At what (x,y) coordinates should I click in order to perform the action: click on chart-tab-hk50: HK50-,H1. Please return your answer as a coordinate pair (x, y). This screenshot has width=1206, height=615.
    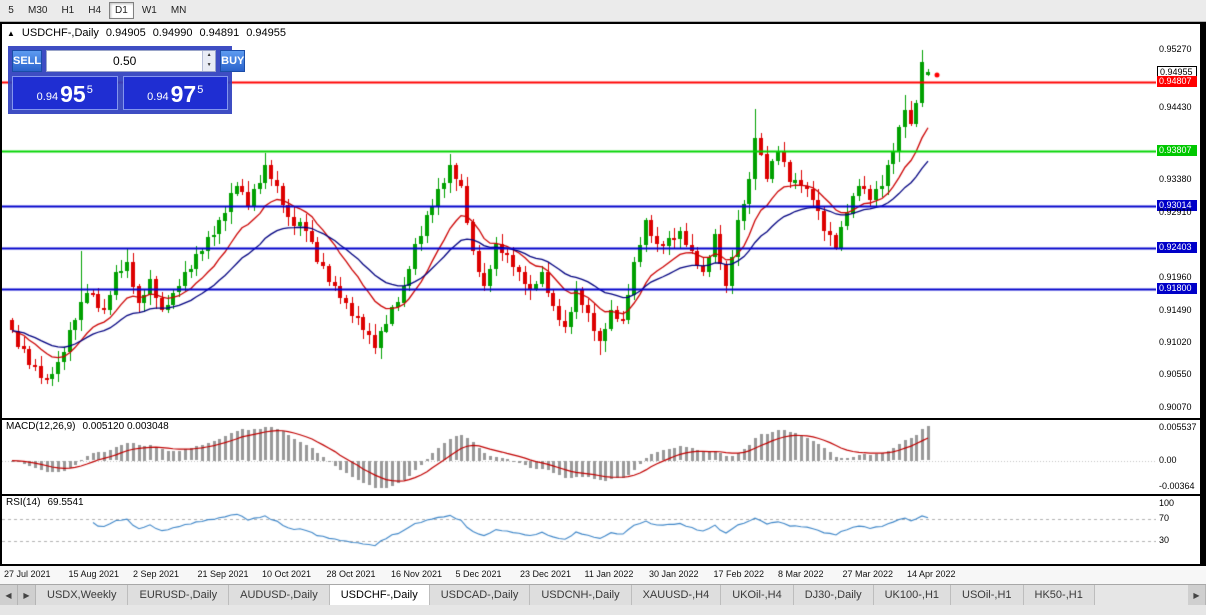
    Looking at the image, I should click on (1059, 595).